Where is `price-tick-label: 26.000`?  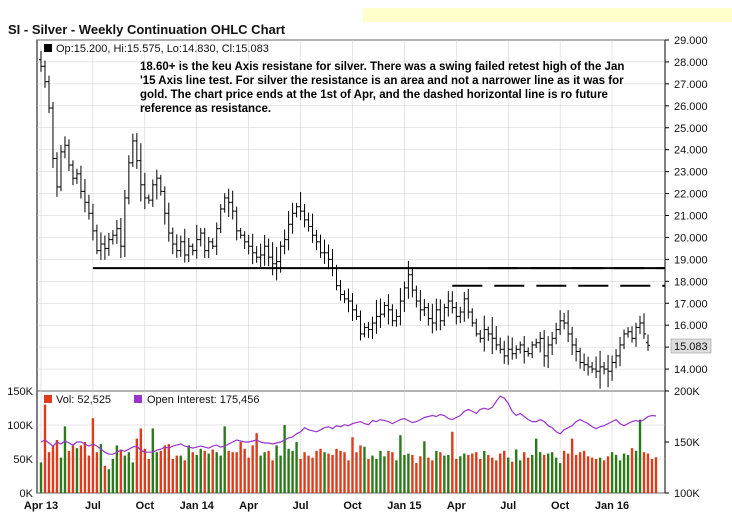
price-tick-label: 26.000 is located at coordinates (691, 107).